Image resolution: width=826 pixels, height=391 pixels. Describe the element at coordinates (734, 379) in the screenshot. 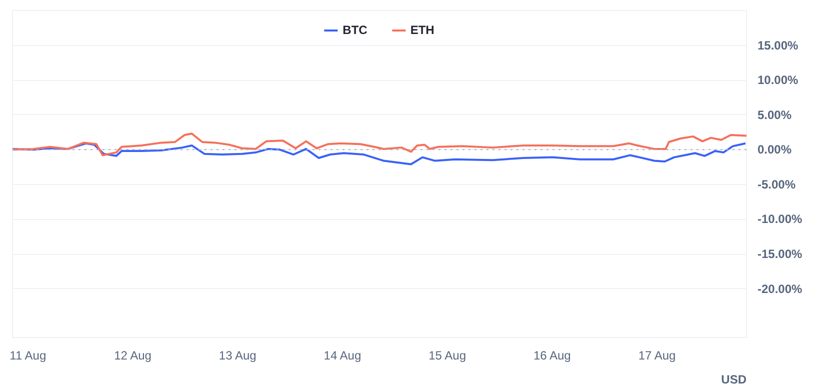

I see `text: USD` at that location.